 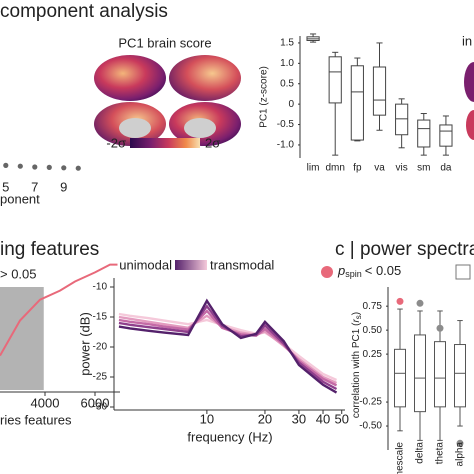 I want to click on legend-threshold: < 0.05, so click(x=383, y=270).